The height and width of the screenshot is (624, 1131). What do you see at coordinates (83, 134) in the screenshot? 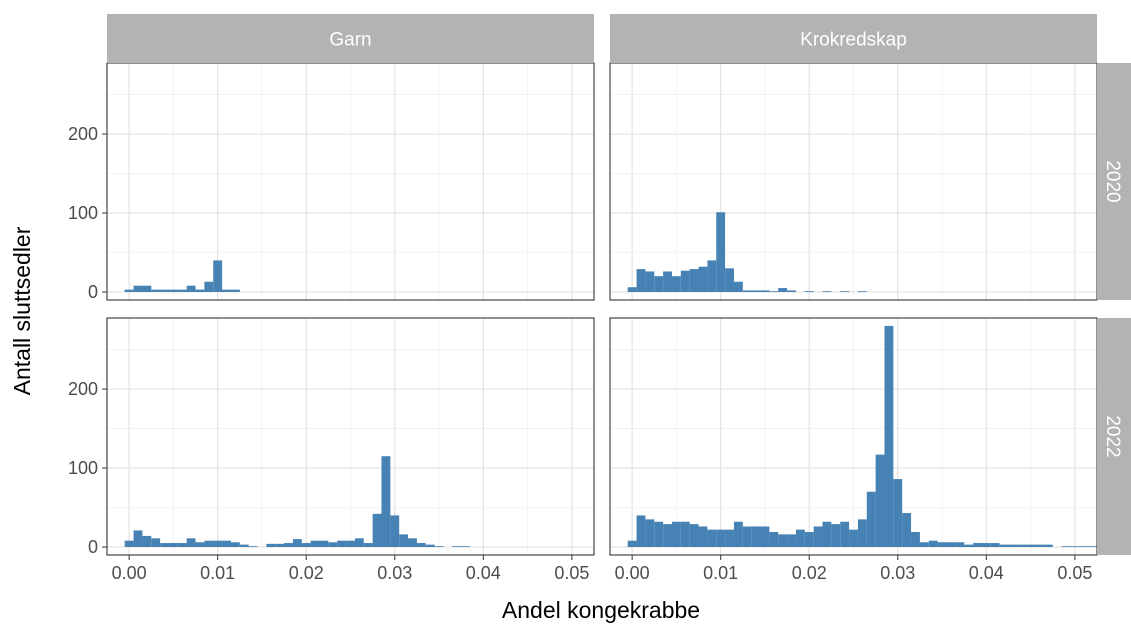
I see `y-tick-label: 200` at bounding box center [83, 134].